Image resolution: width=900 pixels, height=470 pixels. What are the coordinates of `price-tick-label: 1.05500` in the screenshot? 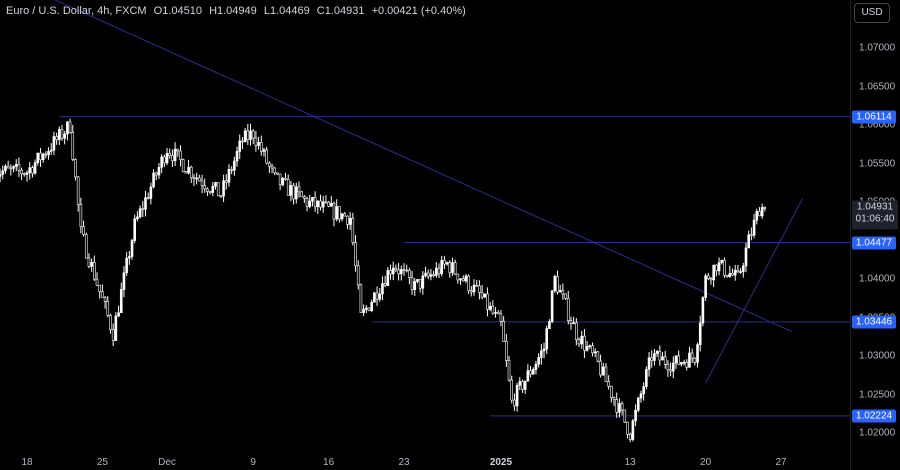 It's located at (877, 164).